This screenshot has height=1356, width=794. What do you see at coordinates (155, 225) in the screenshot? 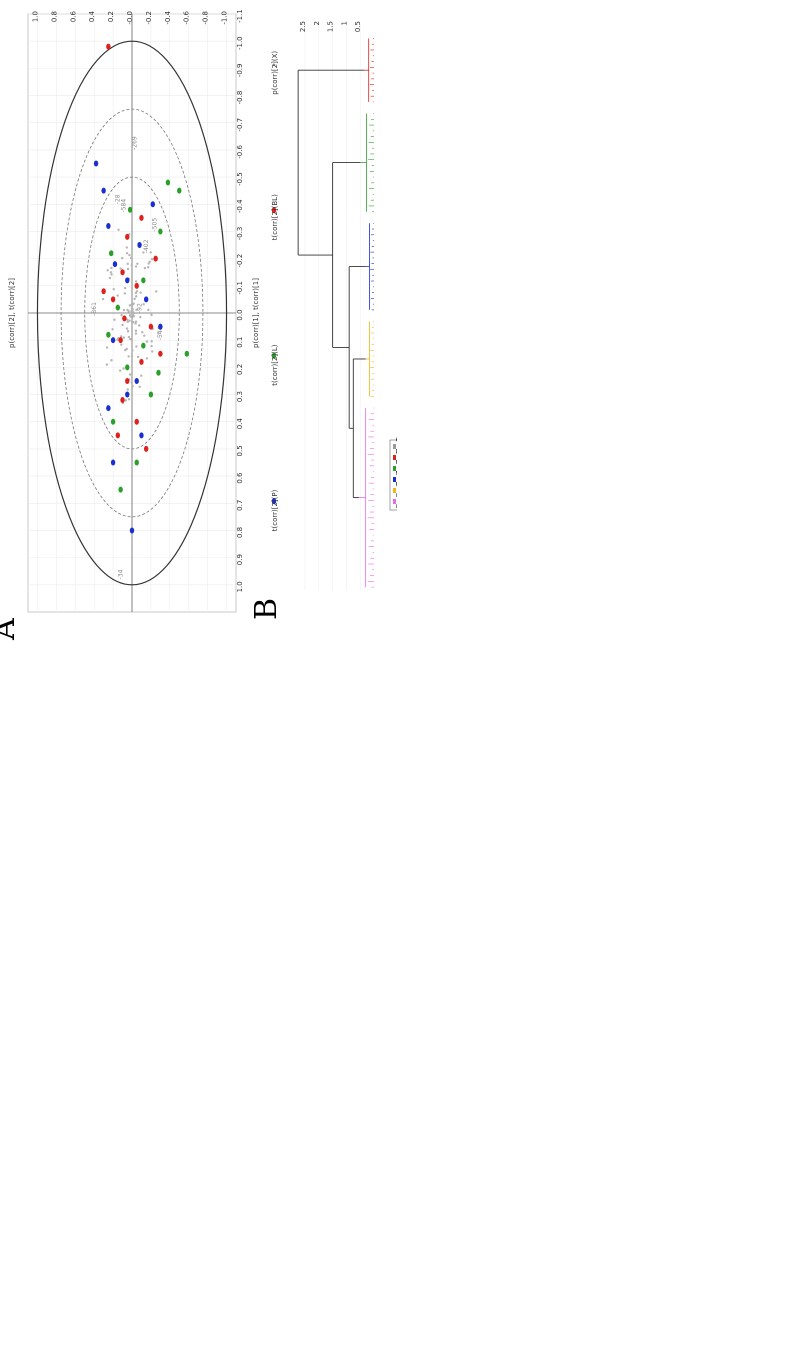
I see `point-label: -505` at bounding box center [155, 225].